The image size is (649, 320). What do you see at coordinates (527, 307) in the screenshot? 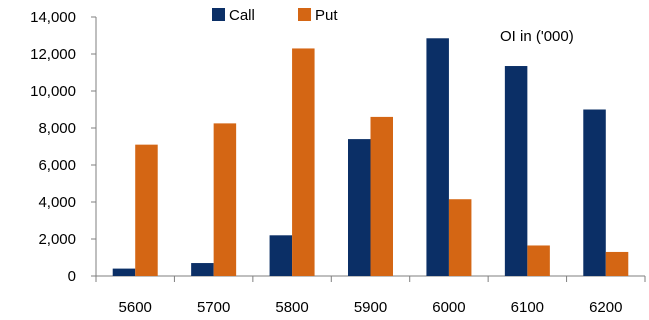
I see `x-tick-label: 6100` at bounding box center [527, 307].